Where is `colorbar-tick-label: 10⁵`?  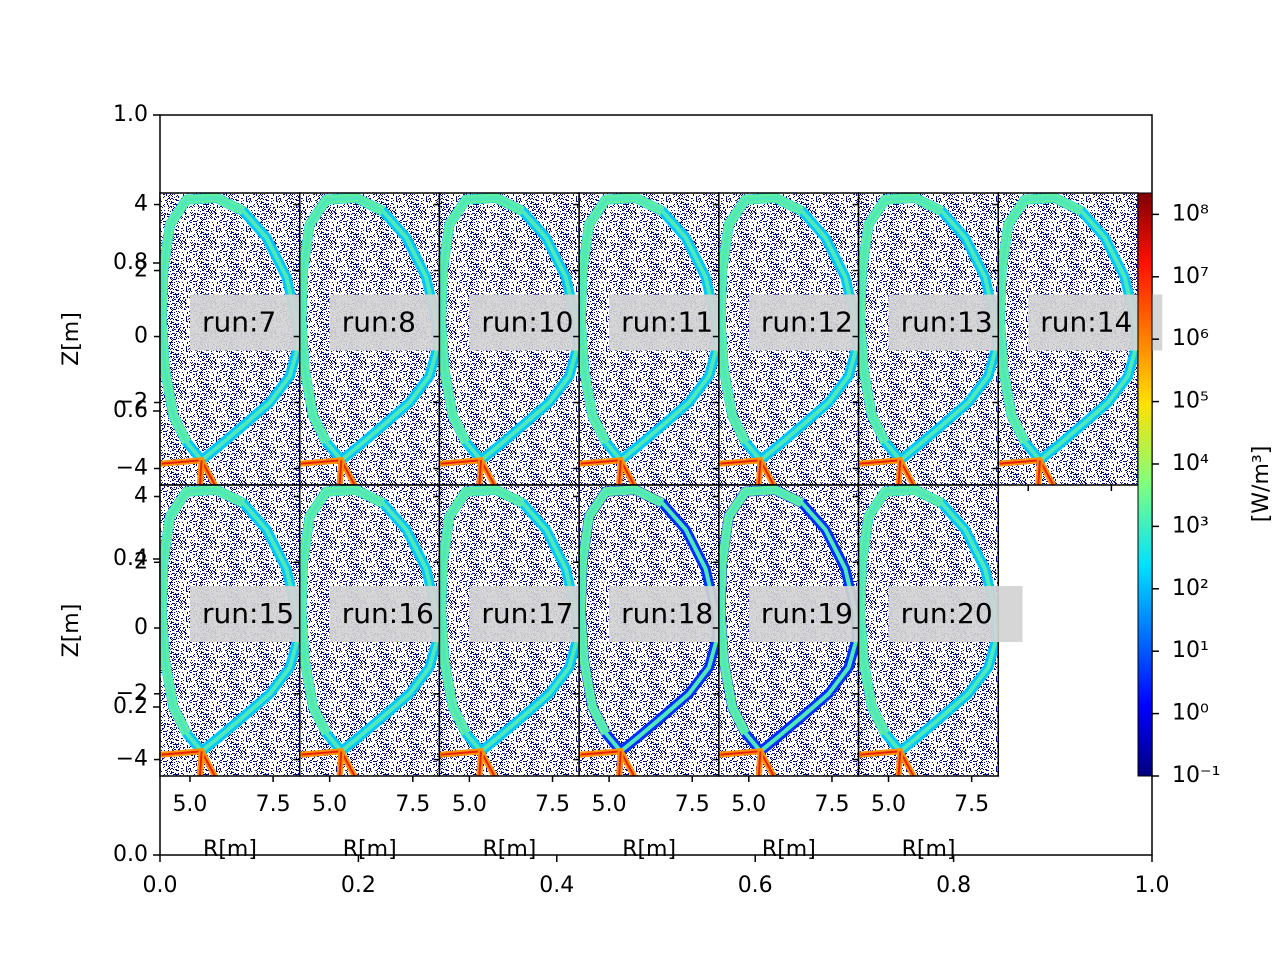
colorbar-tick-label: 10⁵ is located at coordinates (1190, 401).